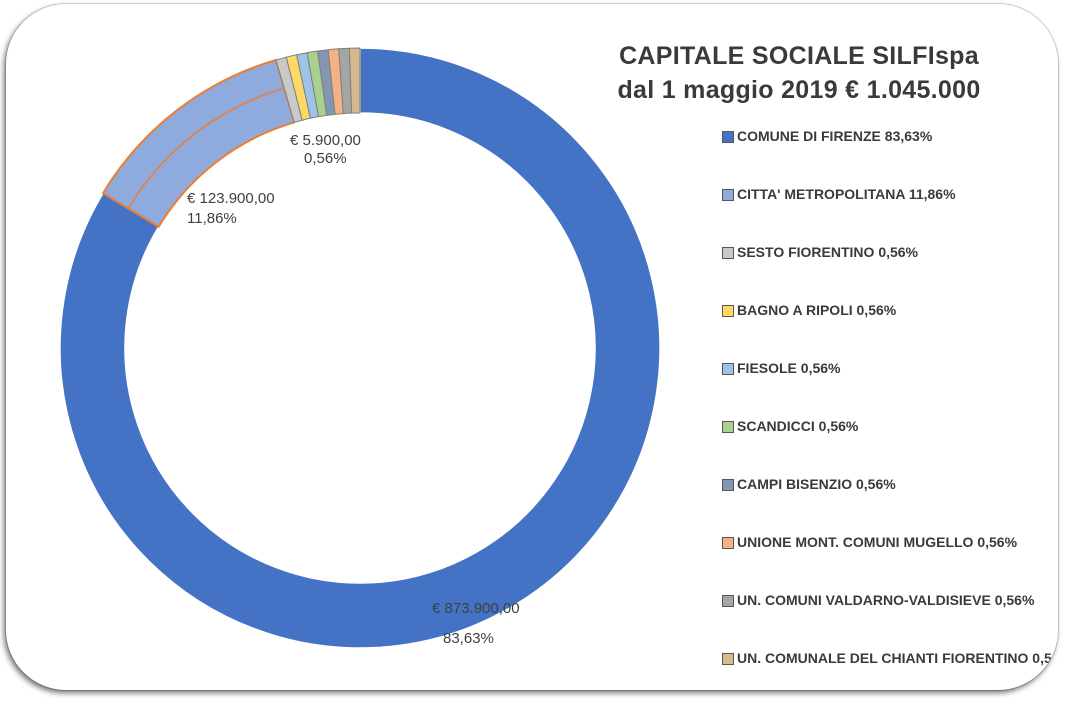 This screenshot has width=1070, height=704. What do you see at coordinates (817, 310) in the screenshot?
I see `legend-label: BAGNO A RIPOLI 0,56%` at bounding box center [817, 310].